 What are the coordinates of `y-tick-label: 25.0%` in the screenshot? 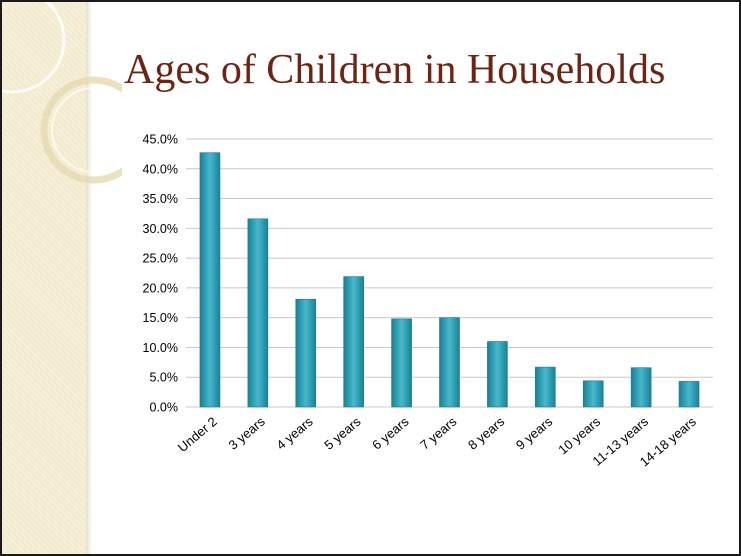 It's located at (160, 259).